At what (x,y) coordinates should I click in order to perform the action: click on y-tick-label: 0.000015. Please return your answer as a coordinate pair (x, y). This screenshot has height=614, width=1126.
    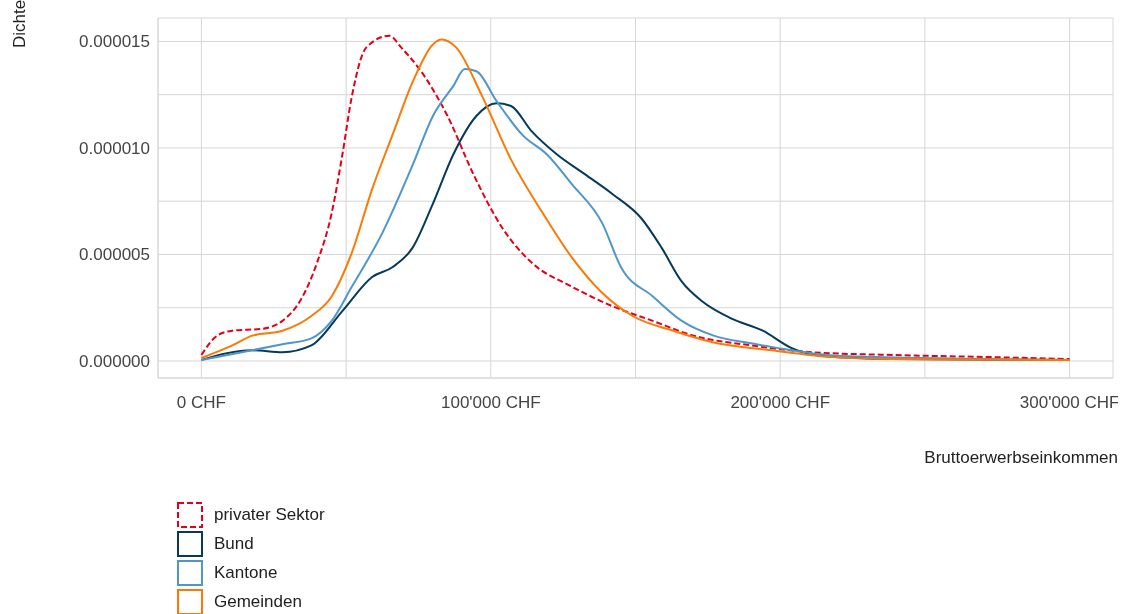
    Looking at the image, I should click on (114, 42).